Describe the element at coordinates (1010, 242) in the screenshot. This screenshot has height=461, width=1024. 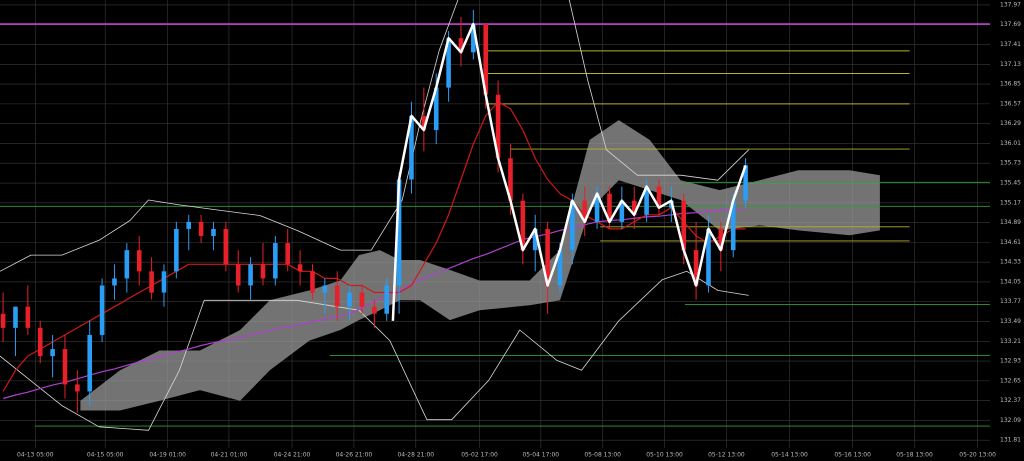
I see `y-tick-label: 134.61` at that location.